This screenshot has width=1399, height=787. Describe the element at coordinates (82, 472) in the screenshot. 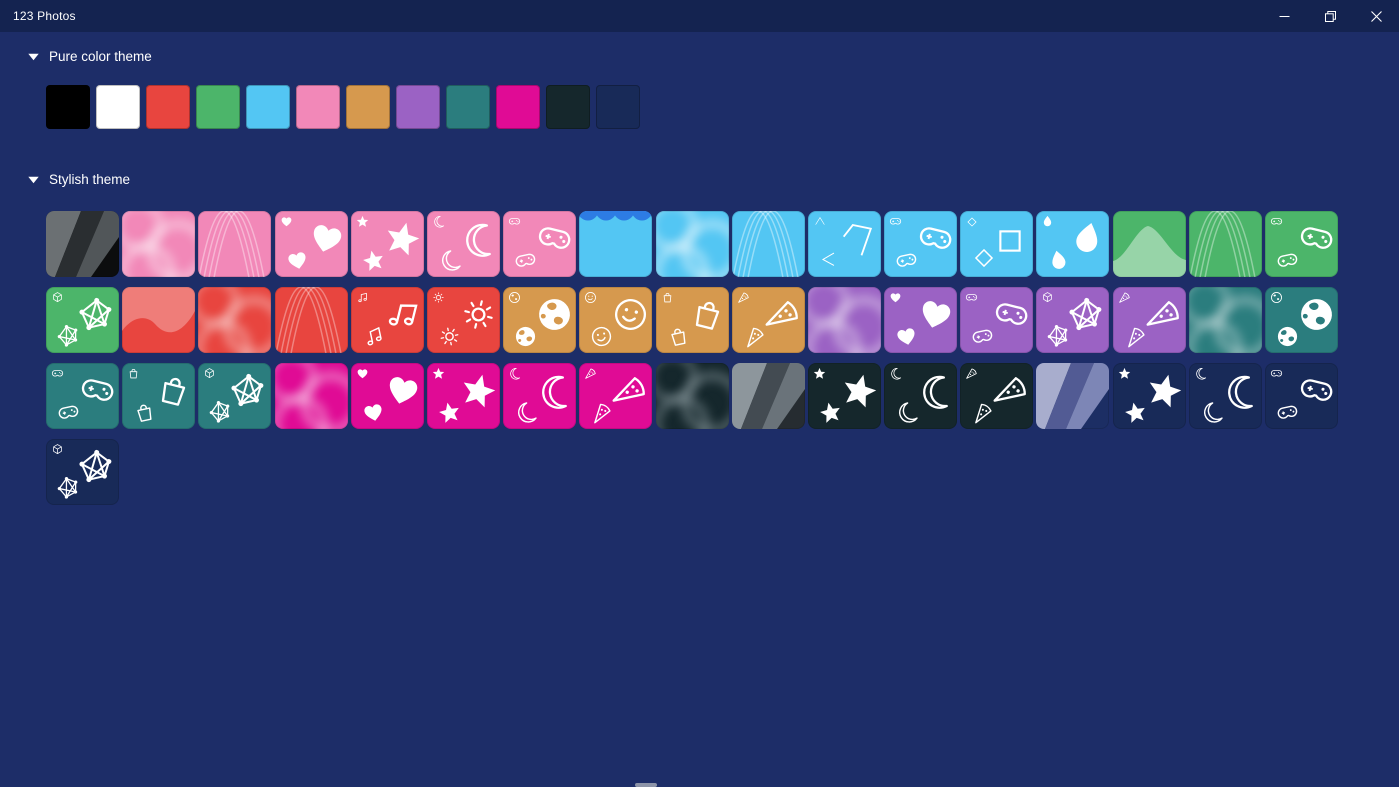

I see `stylish-theme-tile-navy-geometric` at that location.